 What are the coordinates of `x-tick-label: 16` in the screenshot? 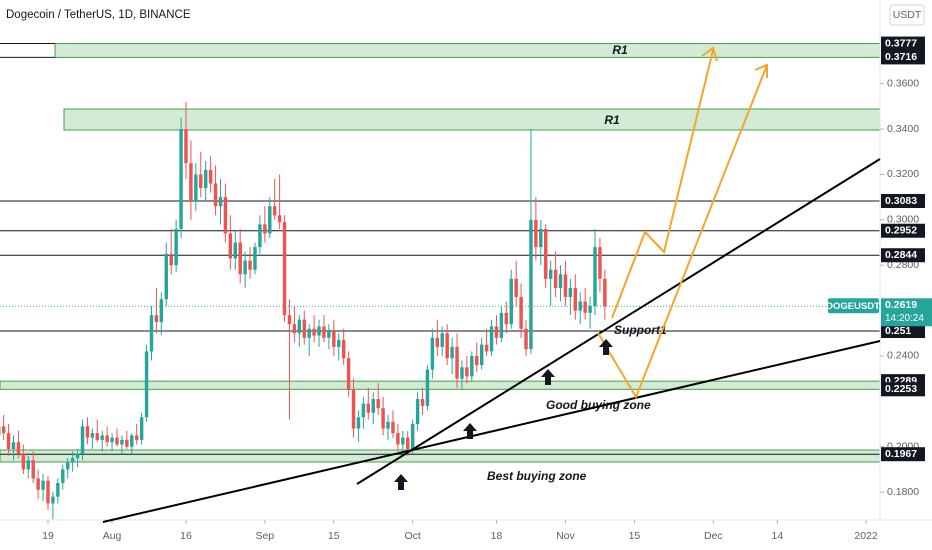 It's located at (186, 536).